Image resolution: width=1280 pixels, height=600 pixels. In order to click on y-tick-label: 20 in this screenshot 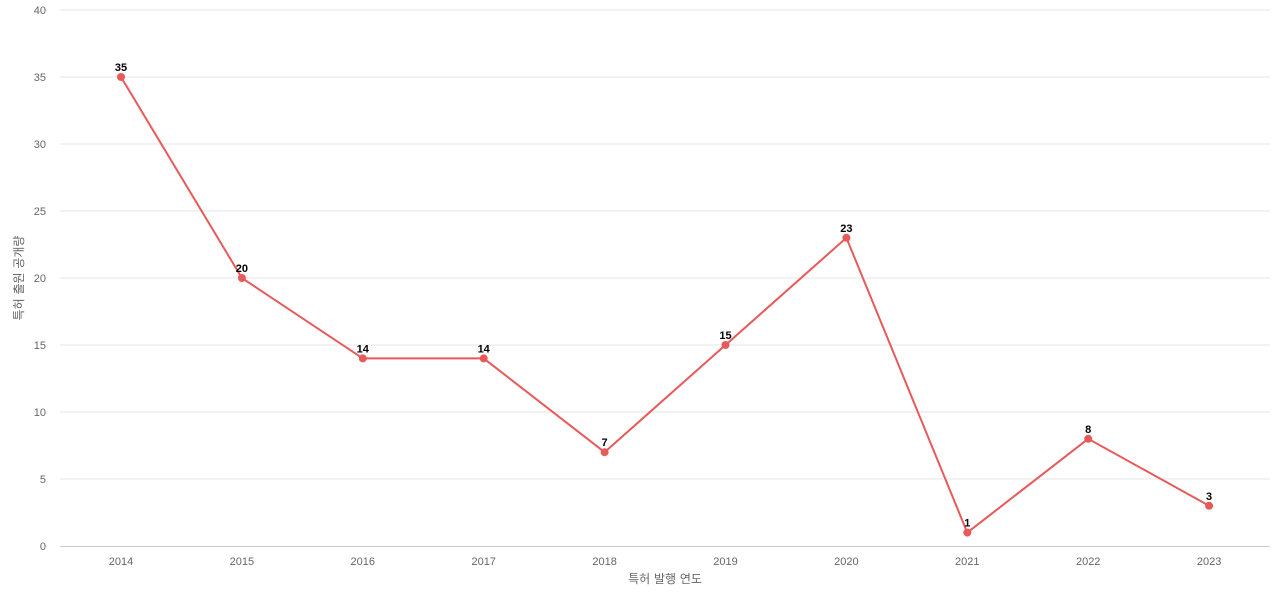, I will do `click(40, 279)`.